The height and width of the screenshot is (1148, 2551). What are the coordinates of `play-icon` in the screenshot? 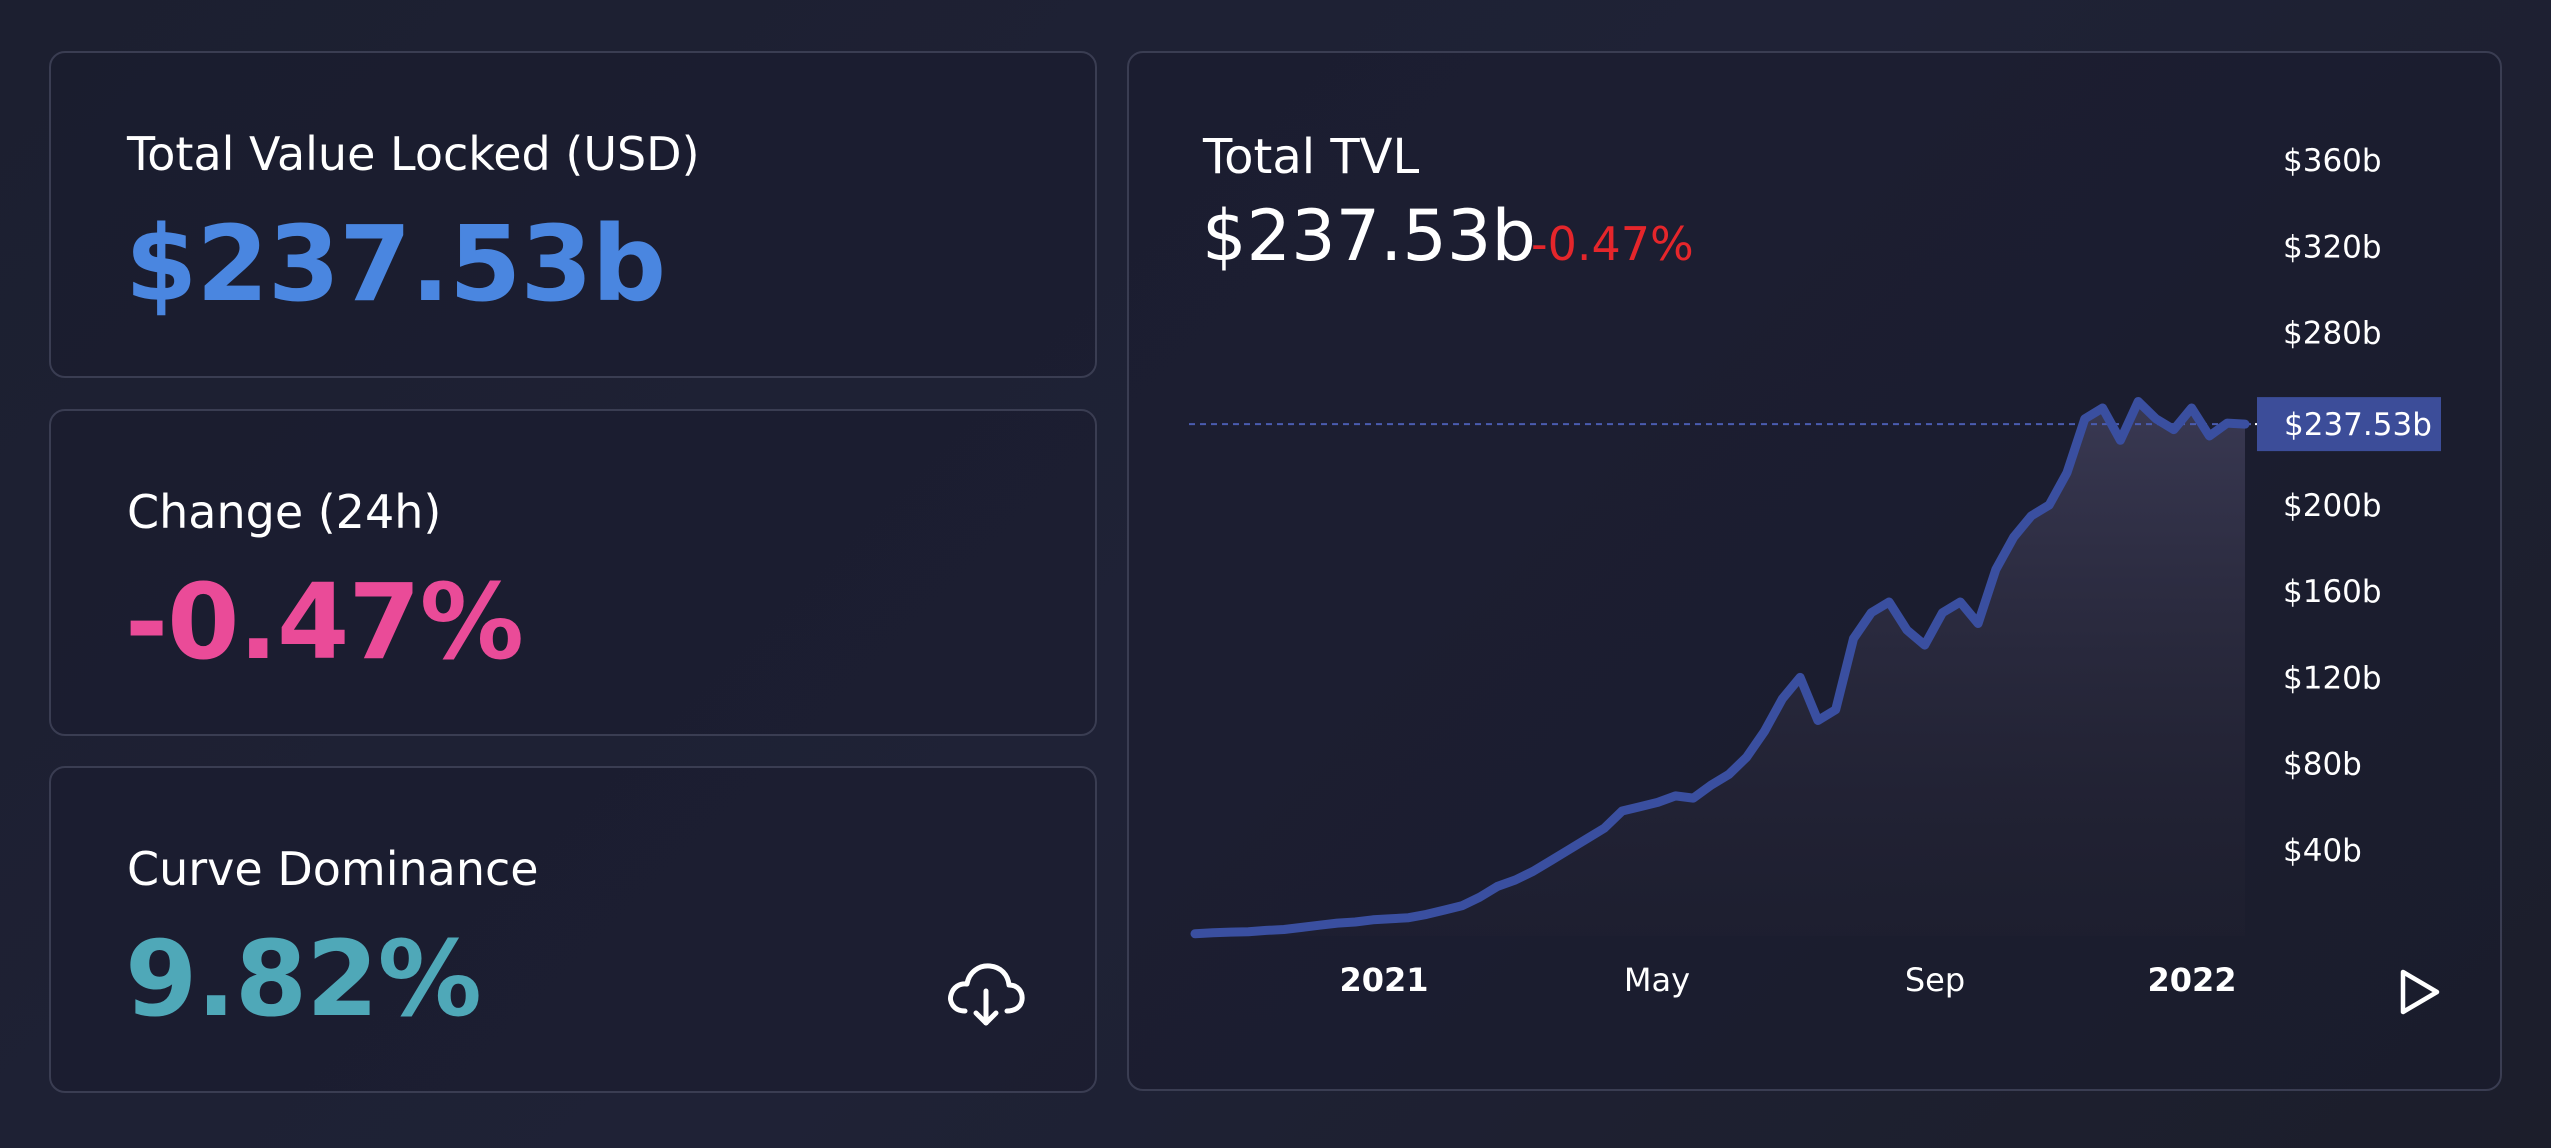 It's located at (2420, 992).